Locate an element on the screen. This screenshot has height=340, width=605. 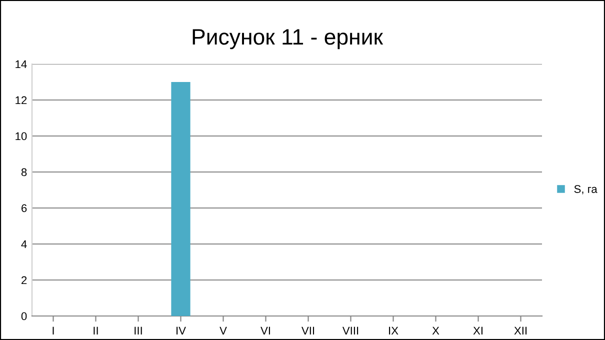
y-tick-label: 6 is located at coordinates (24, 208).